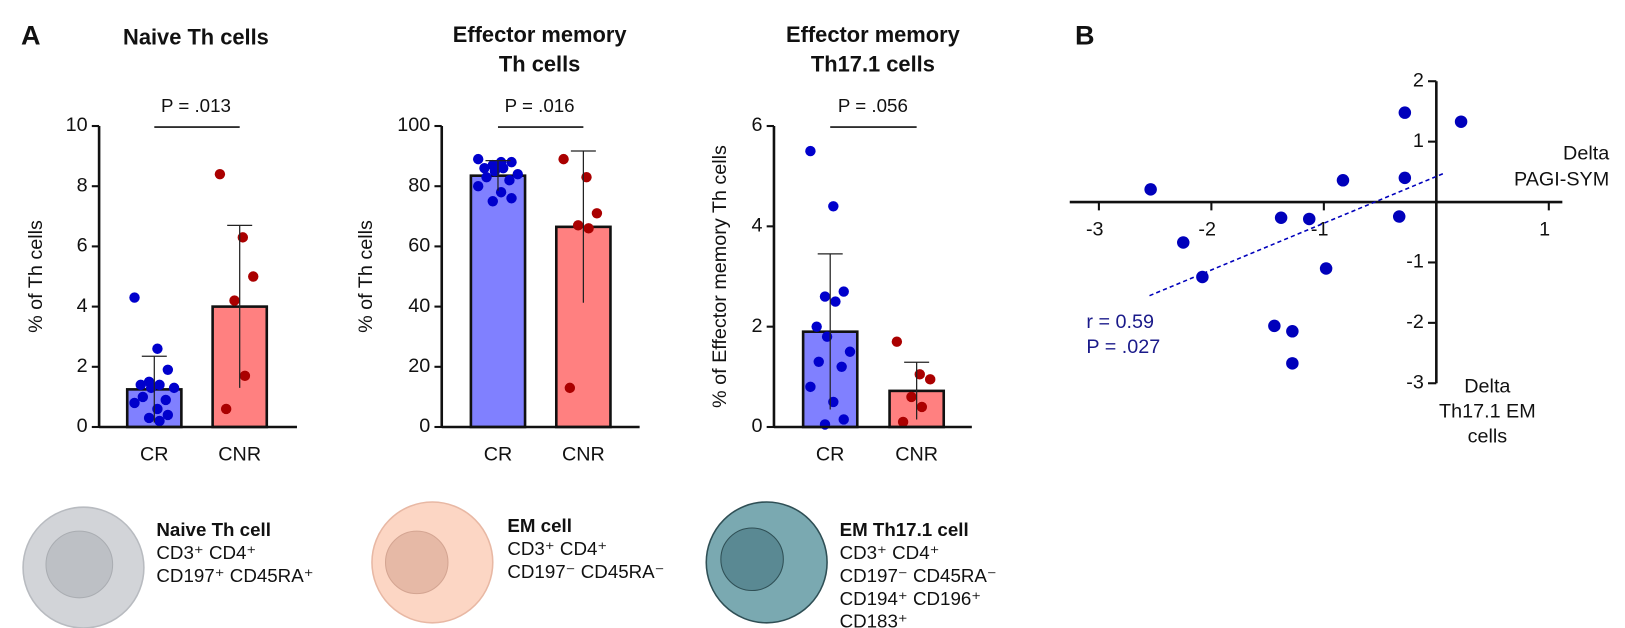  Describe the element at coordinates (1320, 229) in the screenshot. I see `x-tick-label: -1` at that location.